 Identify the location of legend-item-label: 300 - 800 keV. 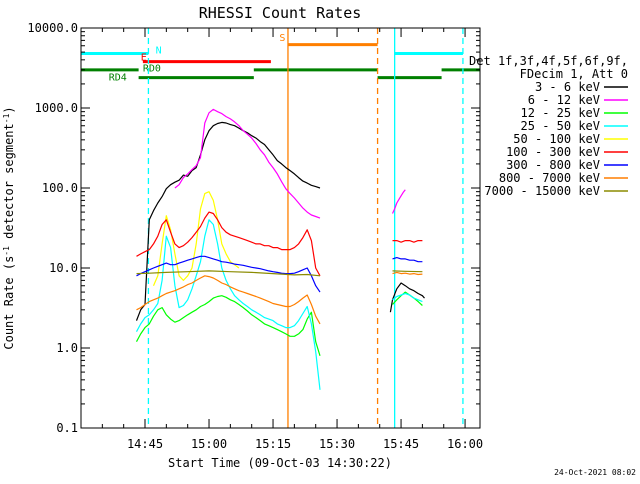
(553, 165).